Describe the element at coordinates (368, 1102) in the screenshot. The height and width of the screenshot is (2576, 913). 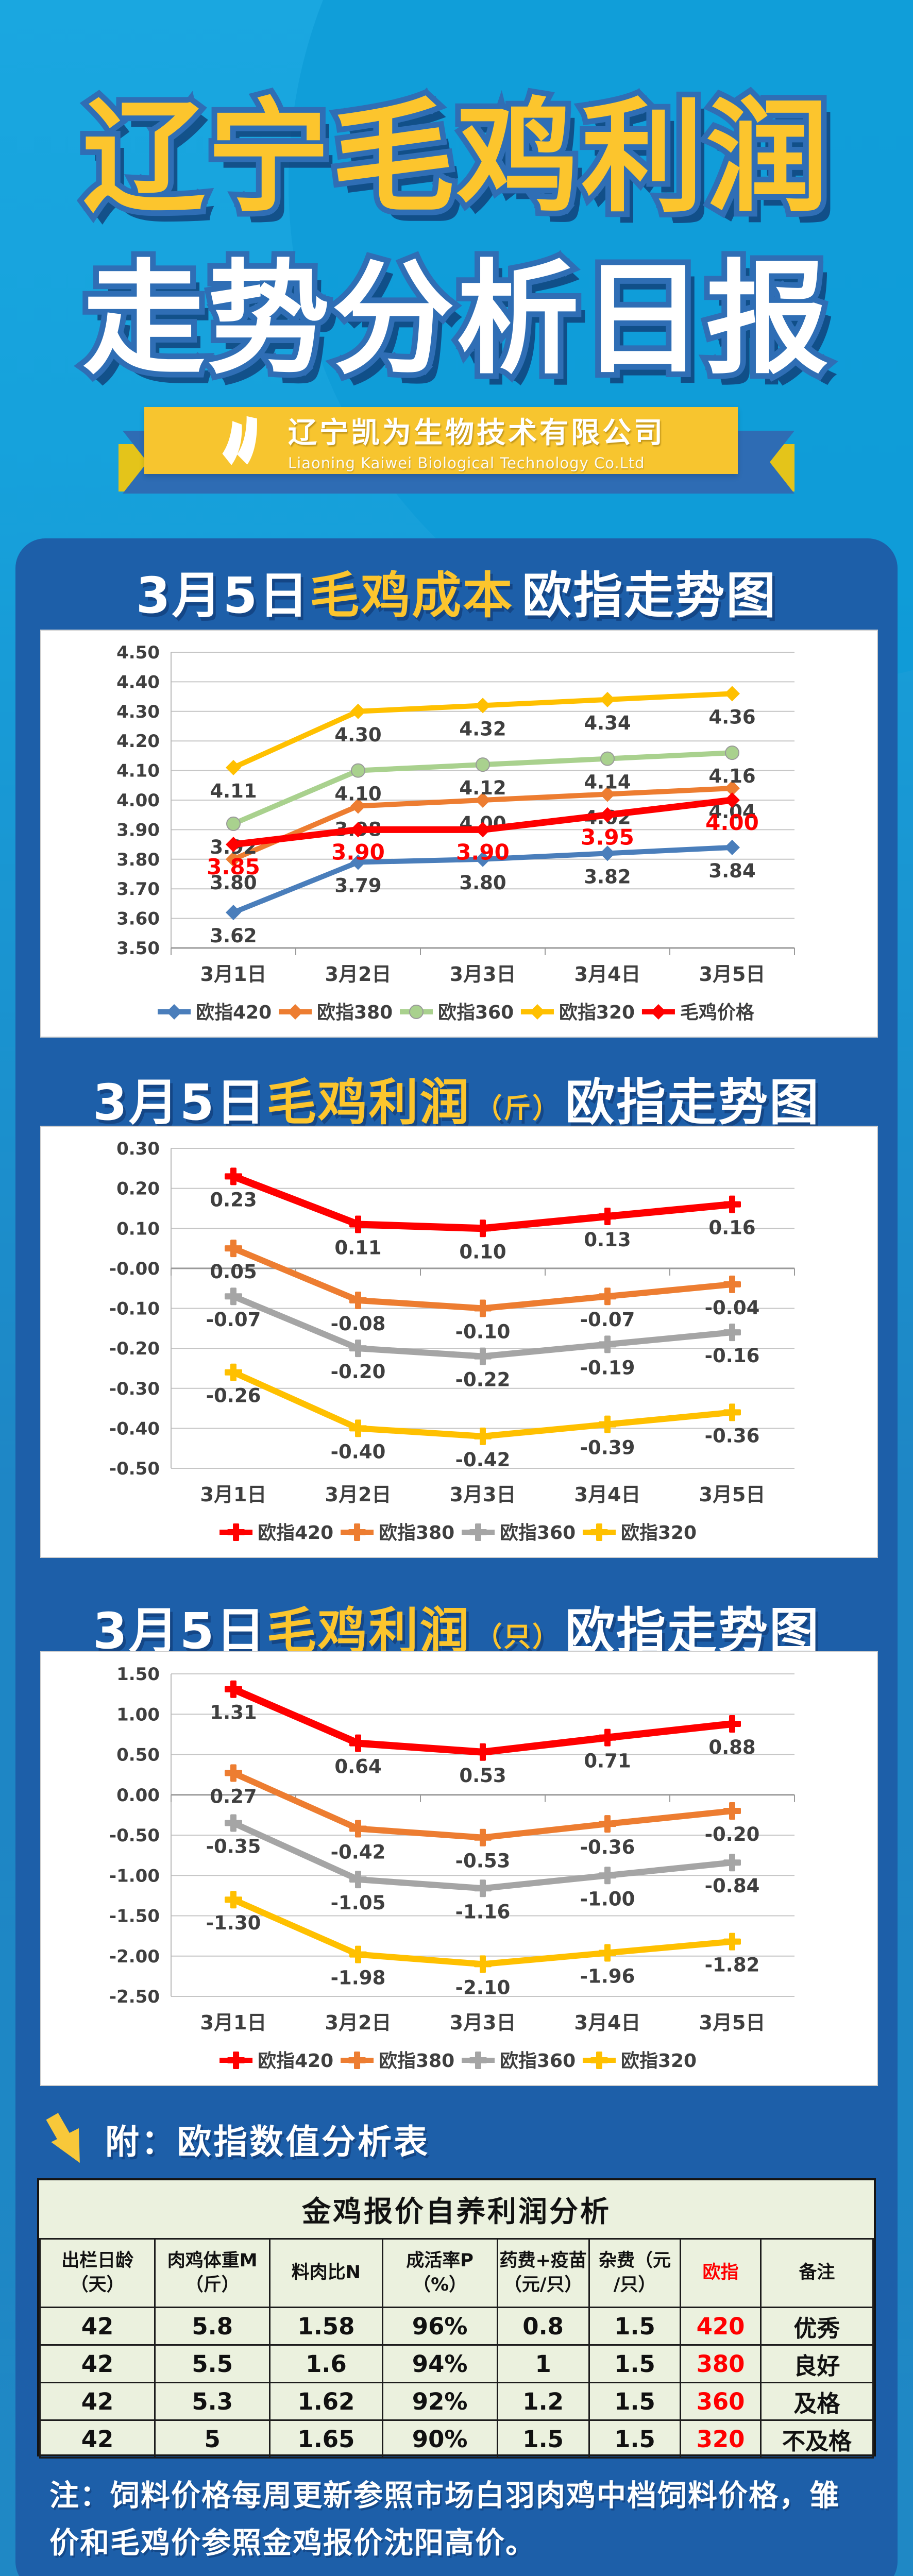
I see `chart2-heading-highlight: 毛鸡利润` at that location.